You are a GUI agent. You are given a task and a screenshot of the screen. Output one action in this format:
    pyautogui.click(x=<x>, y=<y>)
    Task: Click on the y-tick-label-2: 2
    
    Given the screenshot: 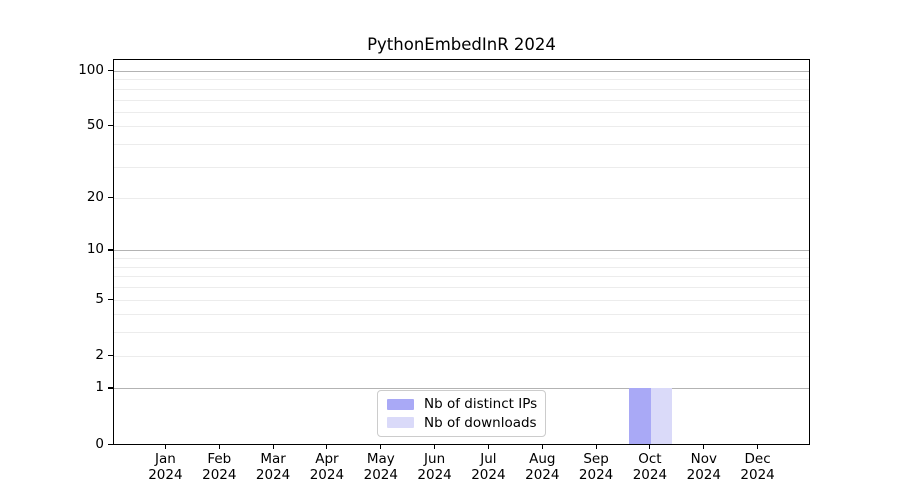 What is the action you would take?
    pyautogui.click(x=99, y=354)
    